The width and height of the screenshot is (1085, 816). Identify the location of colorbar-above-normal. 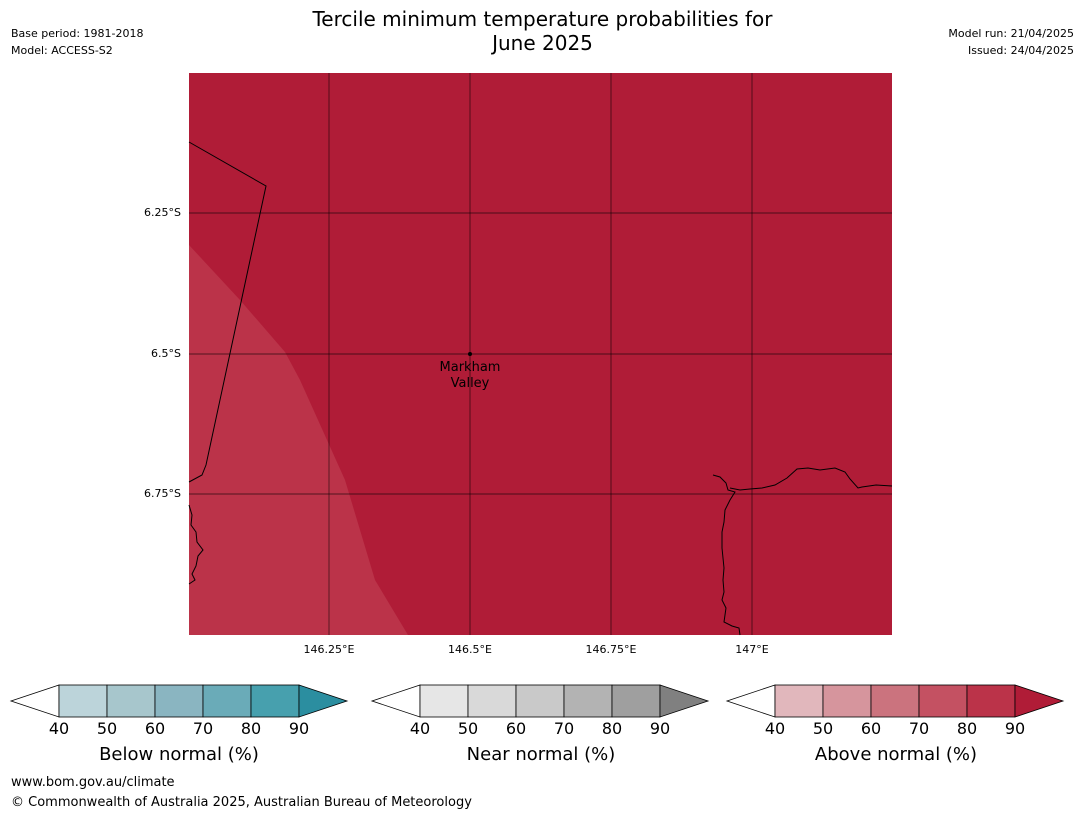
(895, 701).